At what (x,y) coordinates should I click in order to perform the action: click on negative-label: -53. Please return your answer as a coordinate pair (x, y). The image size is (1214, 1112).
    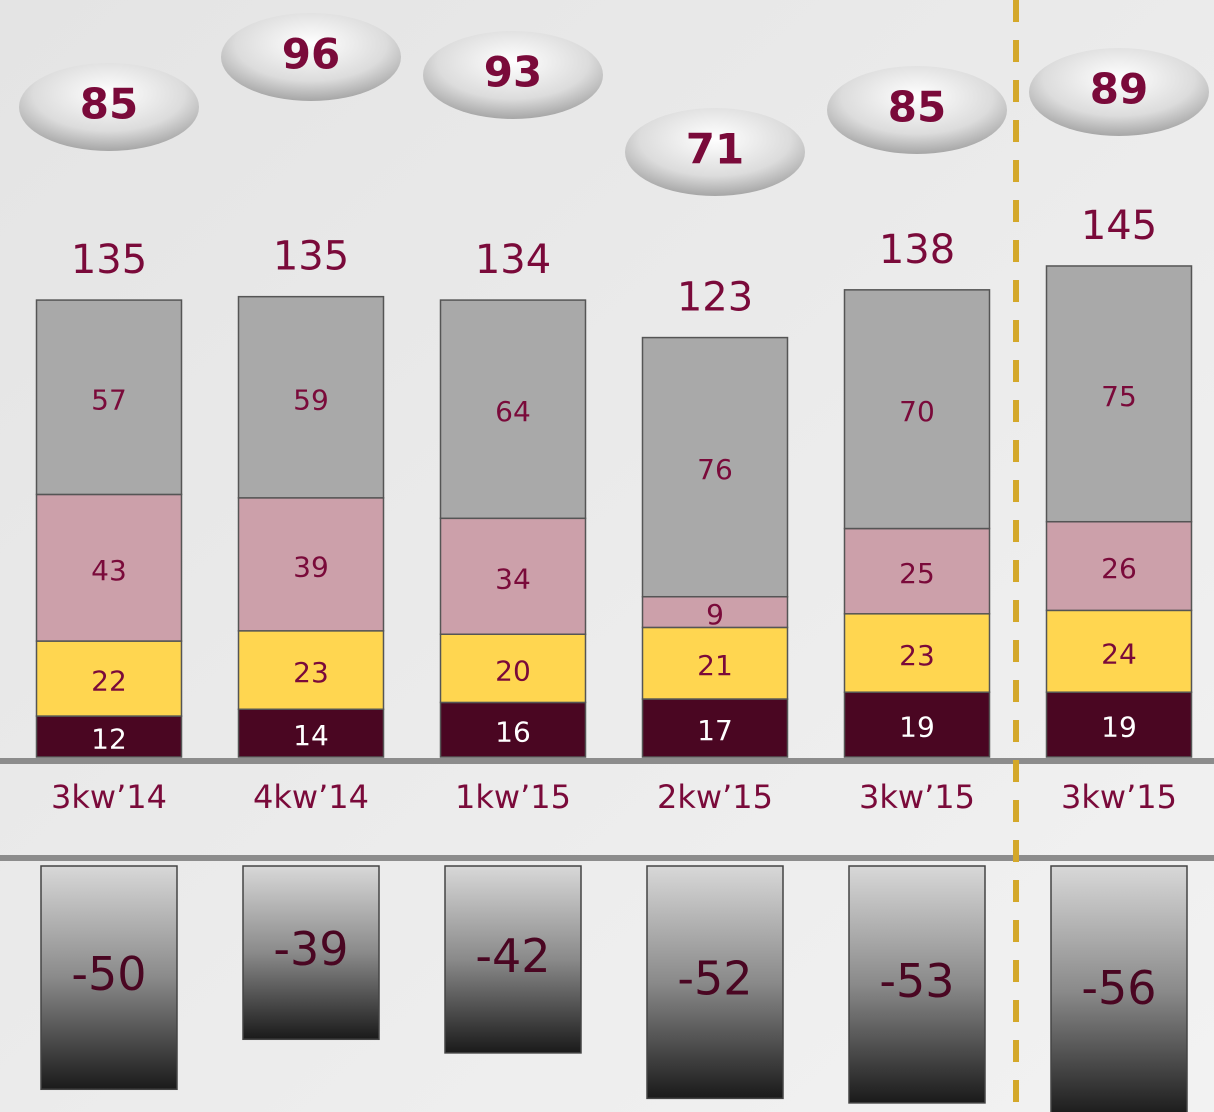
    Looking at the image, I should click on (916, 981).